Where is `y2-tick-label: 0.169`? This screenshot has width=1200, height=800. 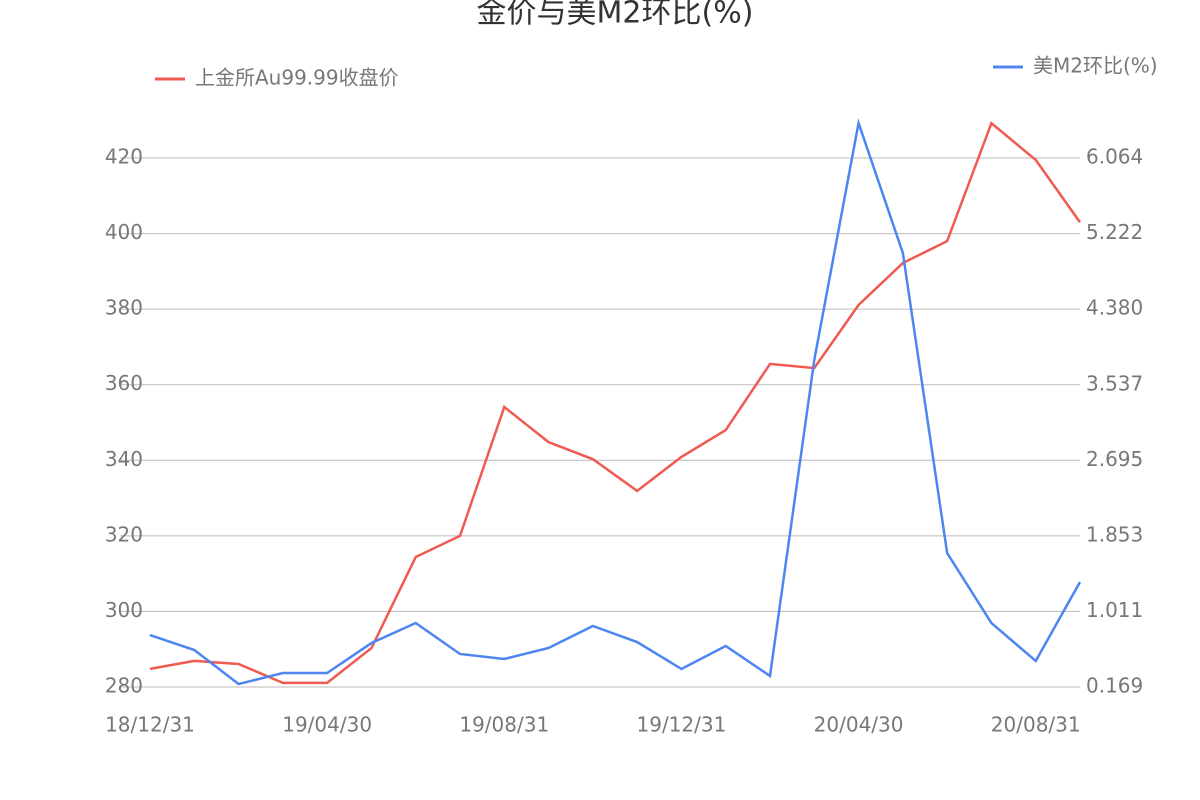 y2-tick-label: 0.169 is located at coordinates (1114, 686).